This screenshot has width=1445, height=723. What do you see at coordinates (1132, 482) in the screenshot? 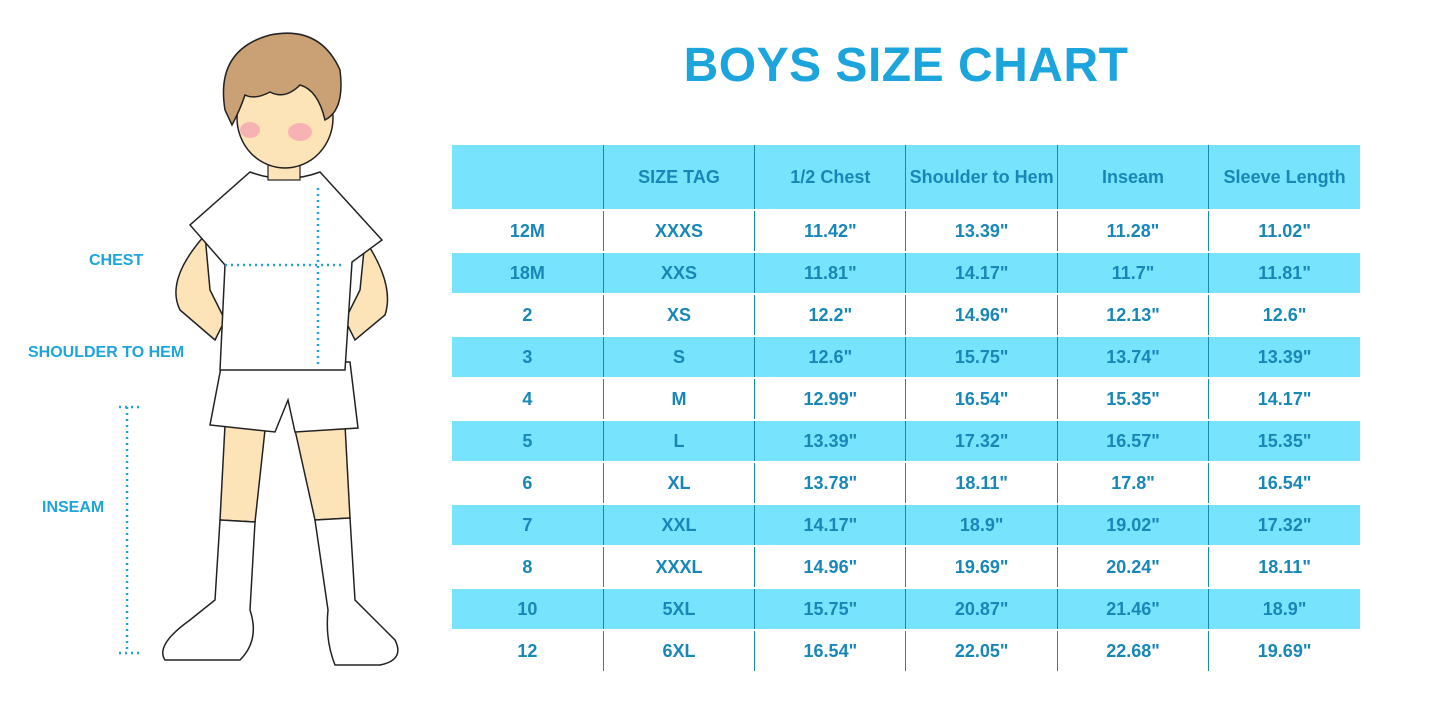
I see `table-cell: 17.8"` at bounding box center [1132, 482].